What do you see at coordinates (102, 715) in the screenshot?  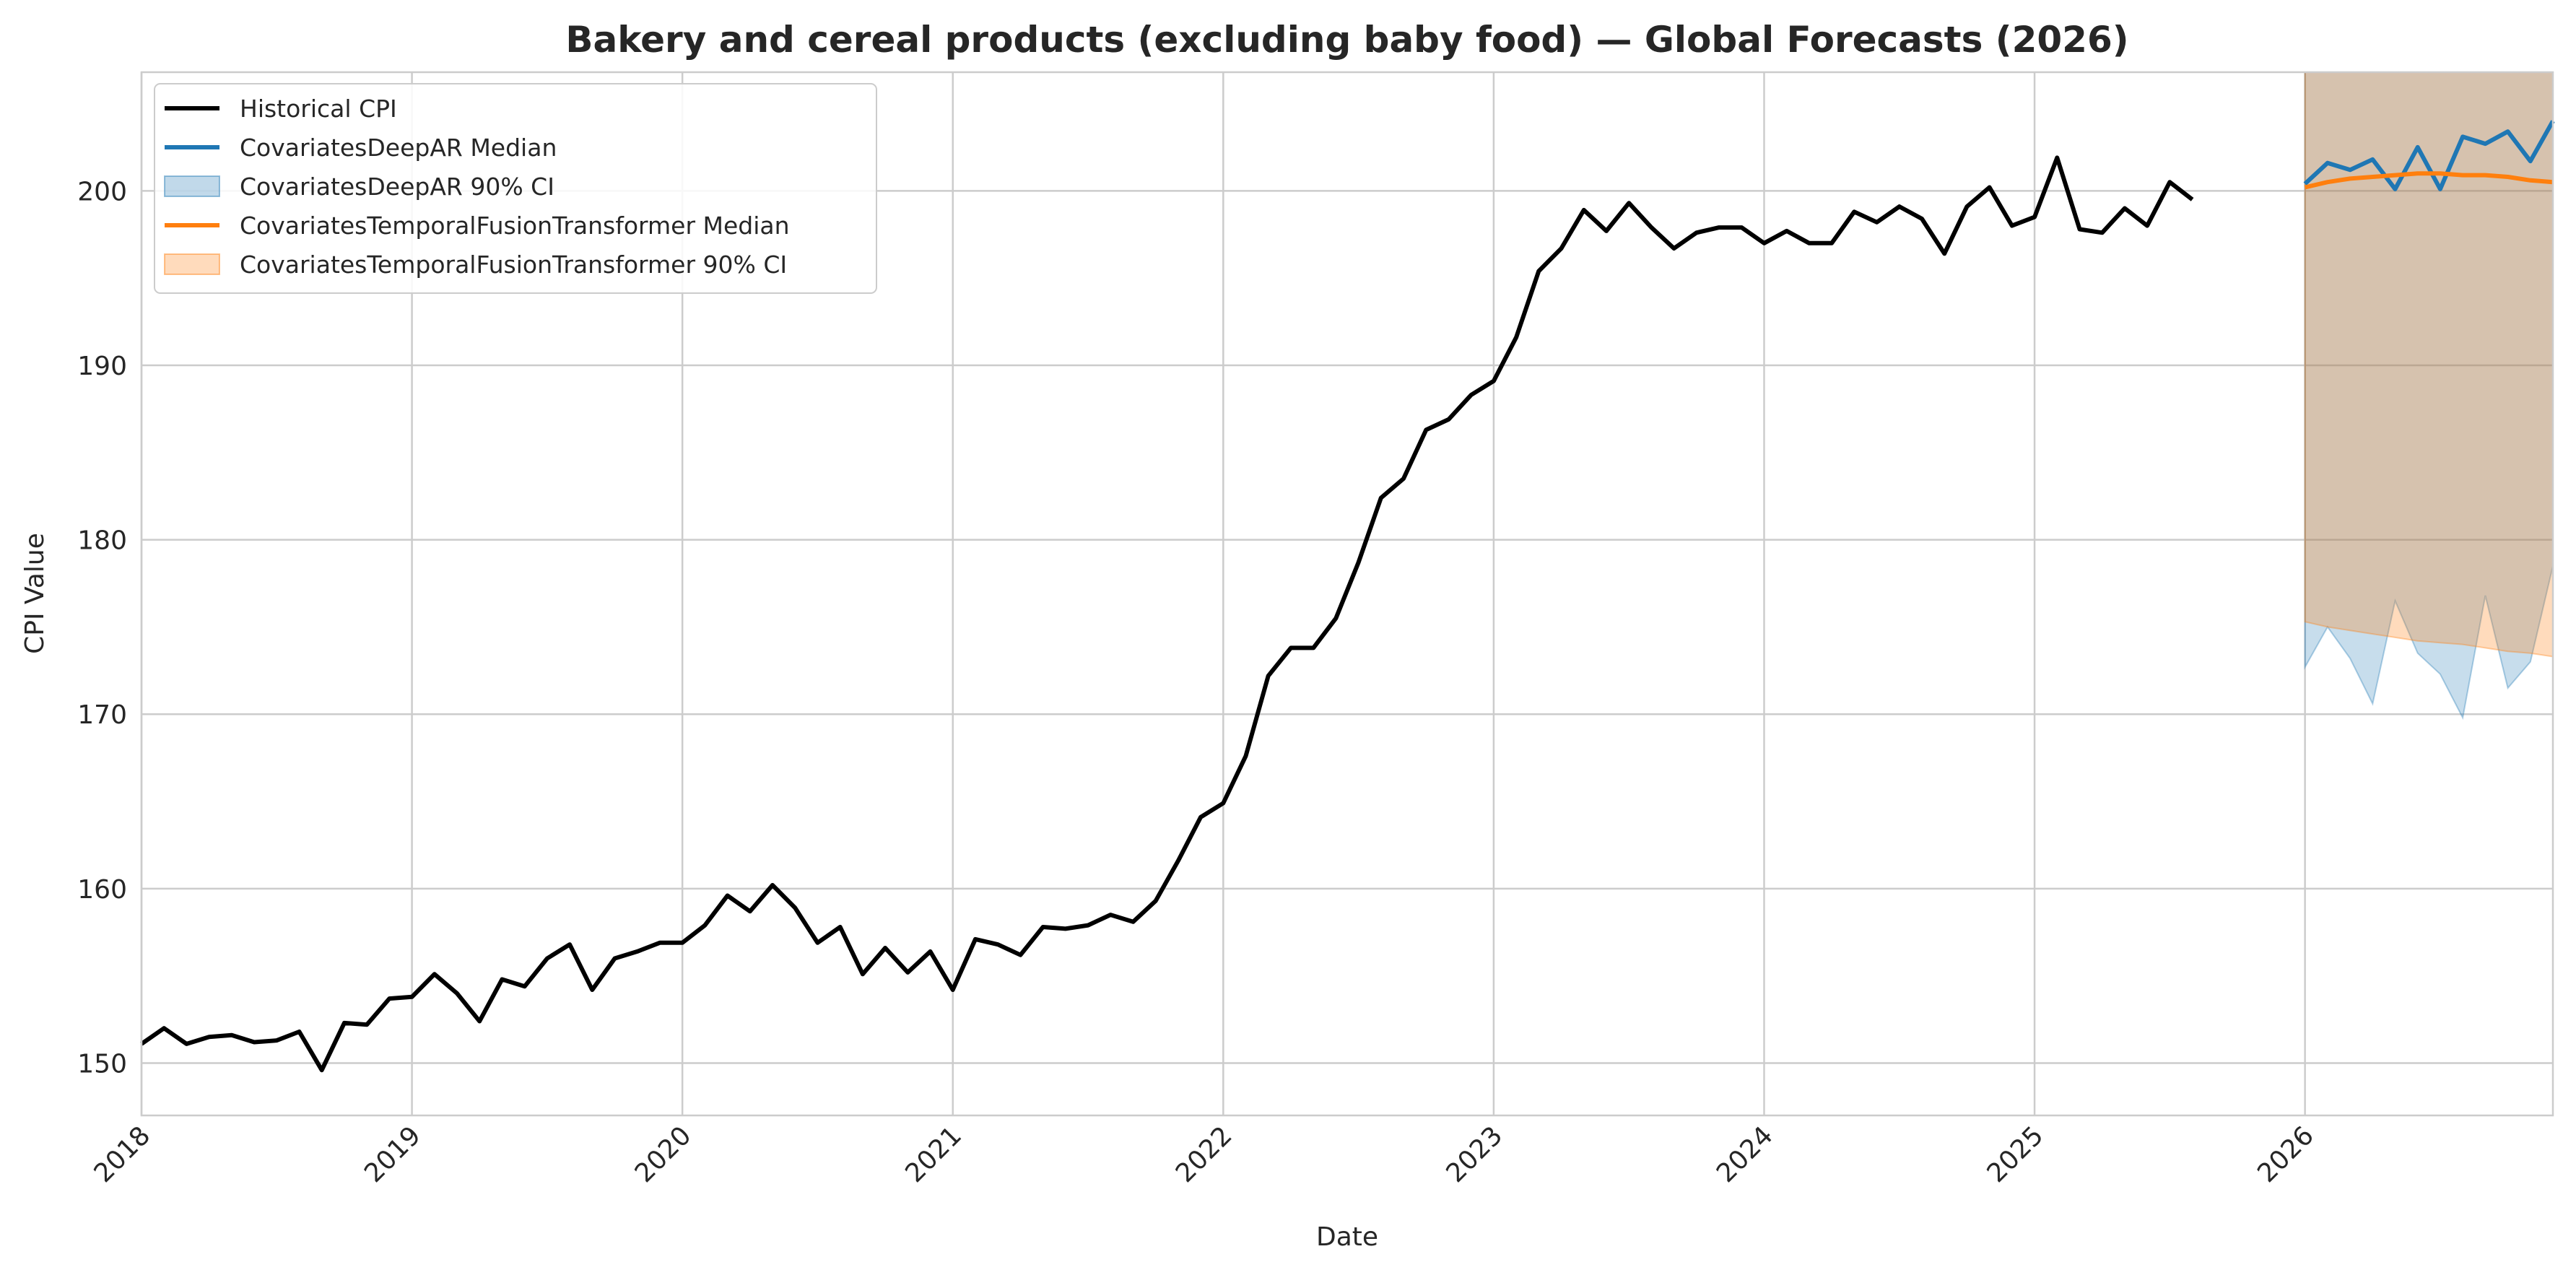 I see `y-tick-label: 170` at bounding box center [102, 715].